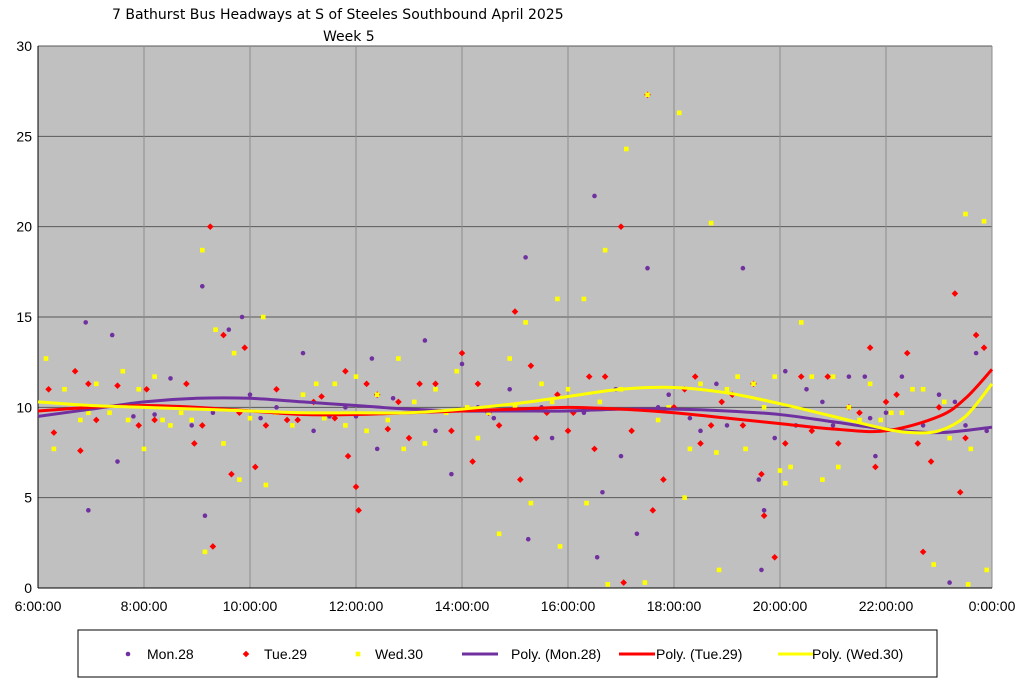 This screenshot has height=685, width=1024. I want to click on x-tick-label: 6:00:00, so click(38, 606).